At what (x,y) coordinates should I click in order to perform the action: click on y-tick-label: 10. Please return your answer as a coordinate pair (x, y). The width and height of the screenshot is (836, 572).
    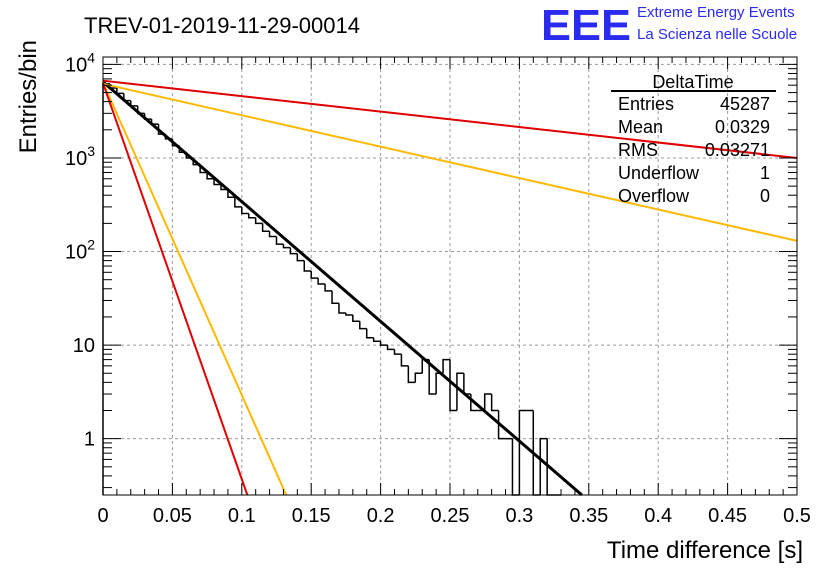
    Looking at the image, I should click on (84, 346).